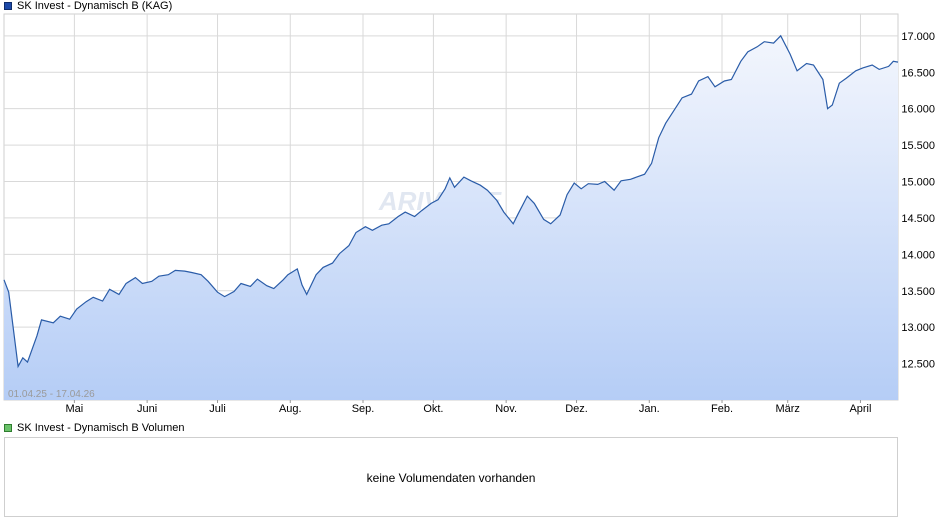 This screenshot has width=940, height=526. I want to click on y-tick-label: 16.000, so click(918, 110).